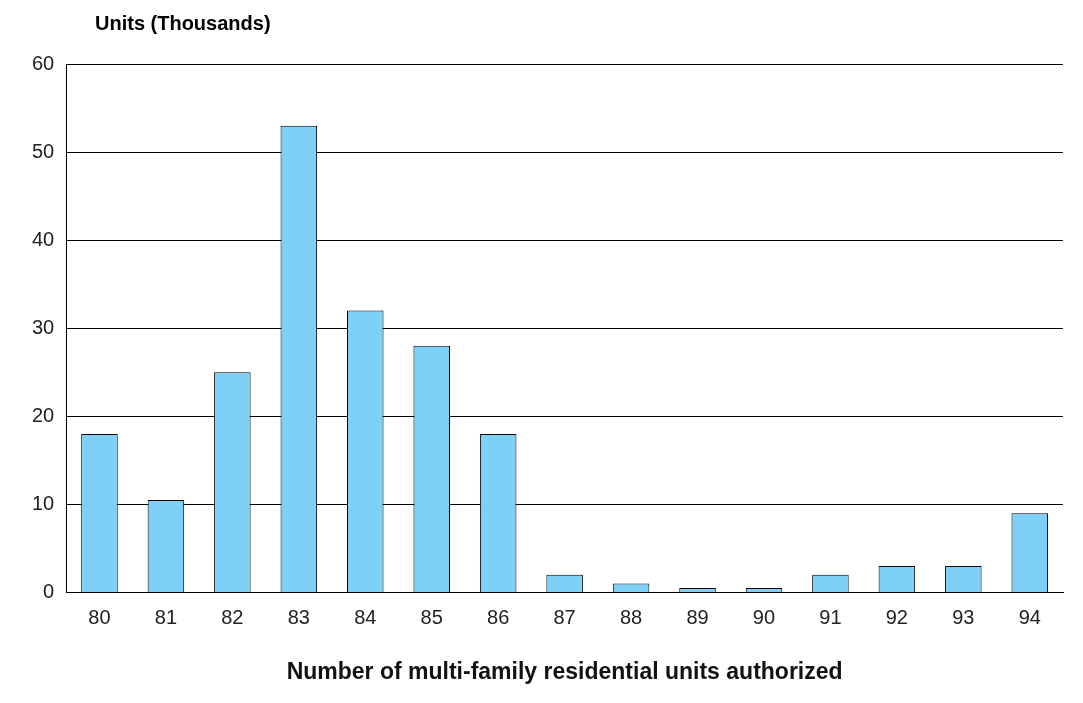 The height and width of the screenshot is (703, 1083). I want to click on x-tick-label: 92, so click(896, 616).